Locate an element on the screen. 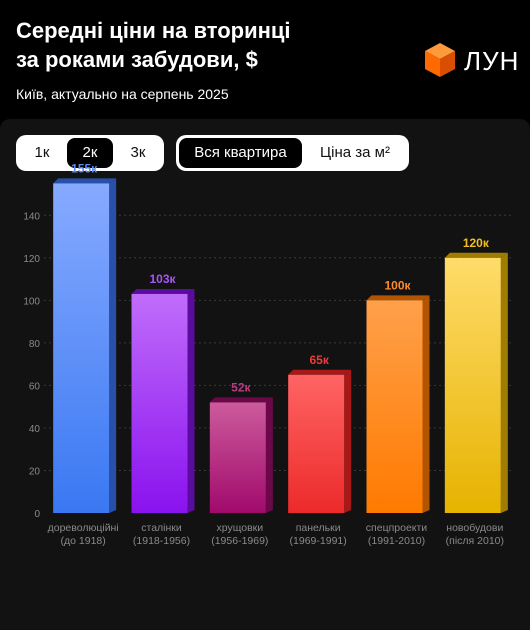 The height and width of the screenshot is (630, 530). x-tick-label-years: (після 2010) is located at coordinates (475, 541).